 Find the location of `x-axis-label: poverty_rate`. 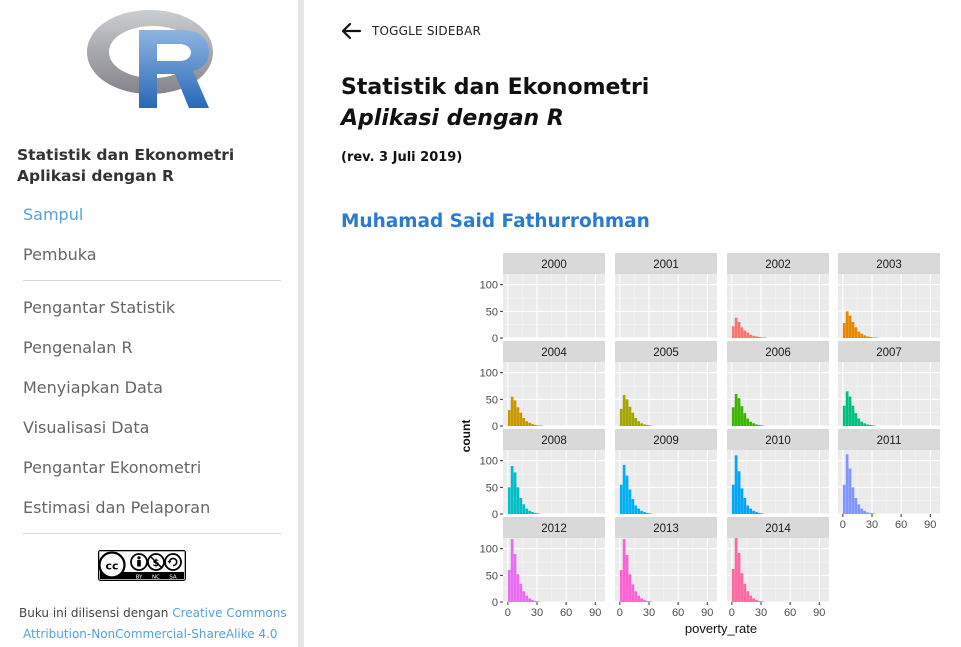

x-axis-label: poverty_rate is located at coordinates (721, 628).